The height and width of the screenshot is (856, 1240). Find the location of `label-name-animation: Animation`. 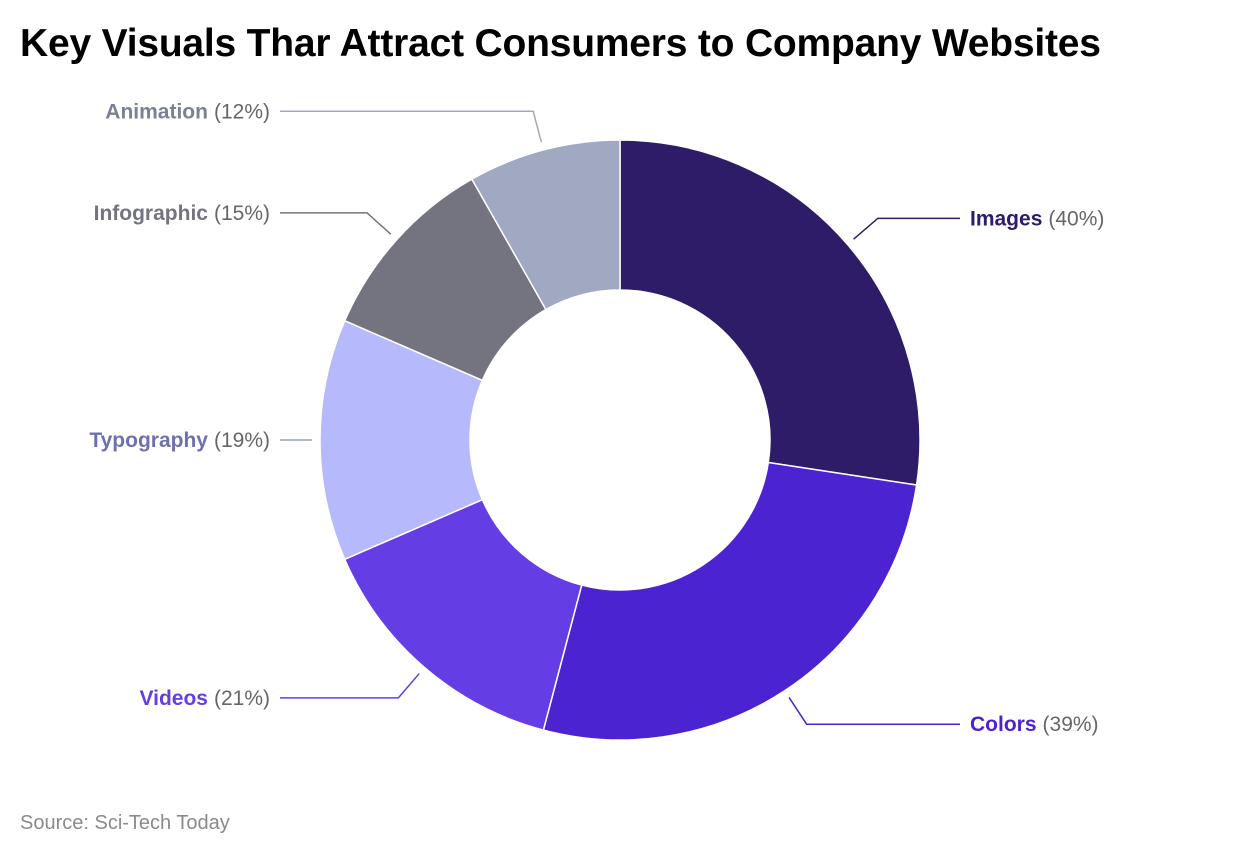

label-name-animation: Animation is located at coordinates (156, 111).